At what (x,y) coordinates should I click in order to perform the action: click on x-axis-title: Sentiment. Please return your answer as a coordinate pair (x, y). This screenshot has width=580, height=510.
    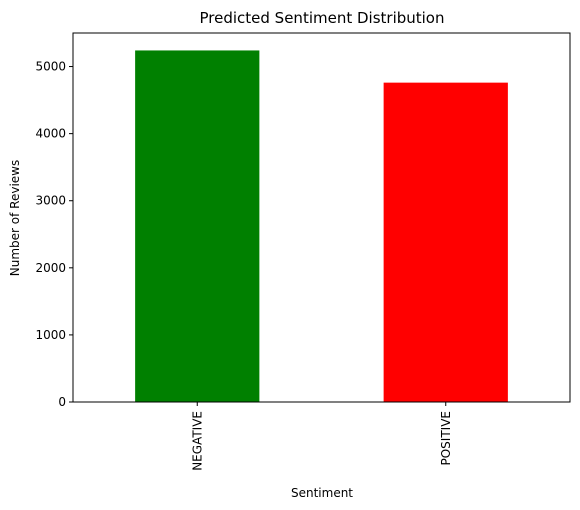
    Looking at the image, I should click on (322, 493).